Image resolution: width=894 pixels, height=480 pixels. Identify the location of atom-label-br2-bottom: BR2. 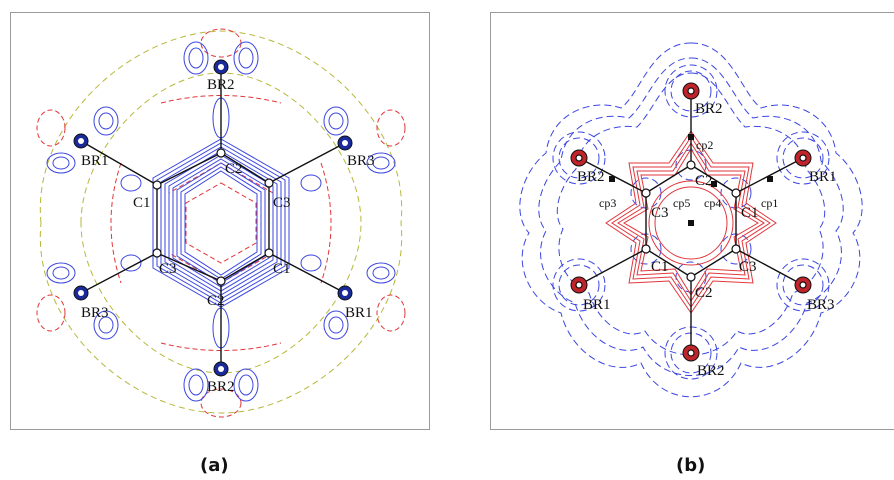
(221, 387).